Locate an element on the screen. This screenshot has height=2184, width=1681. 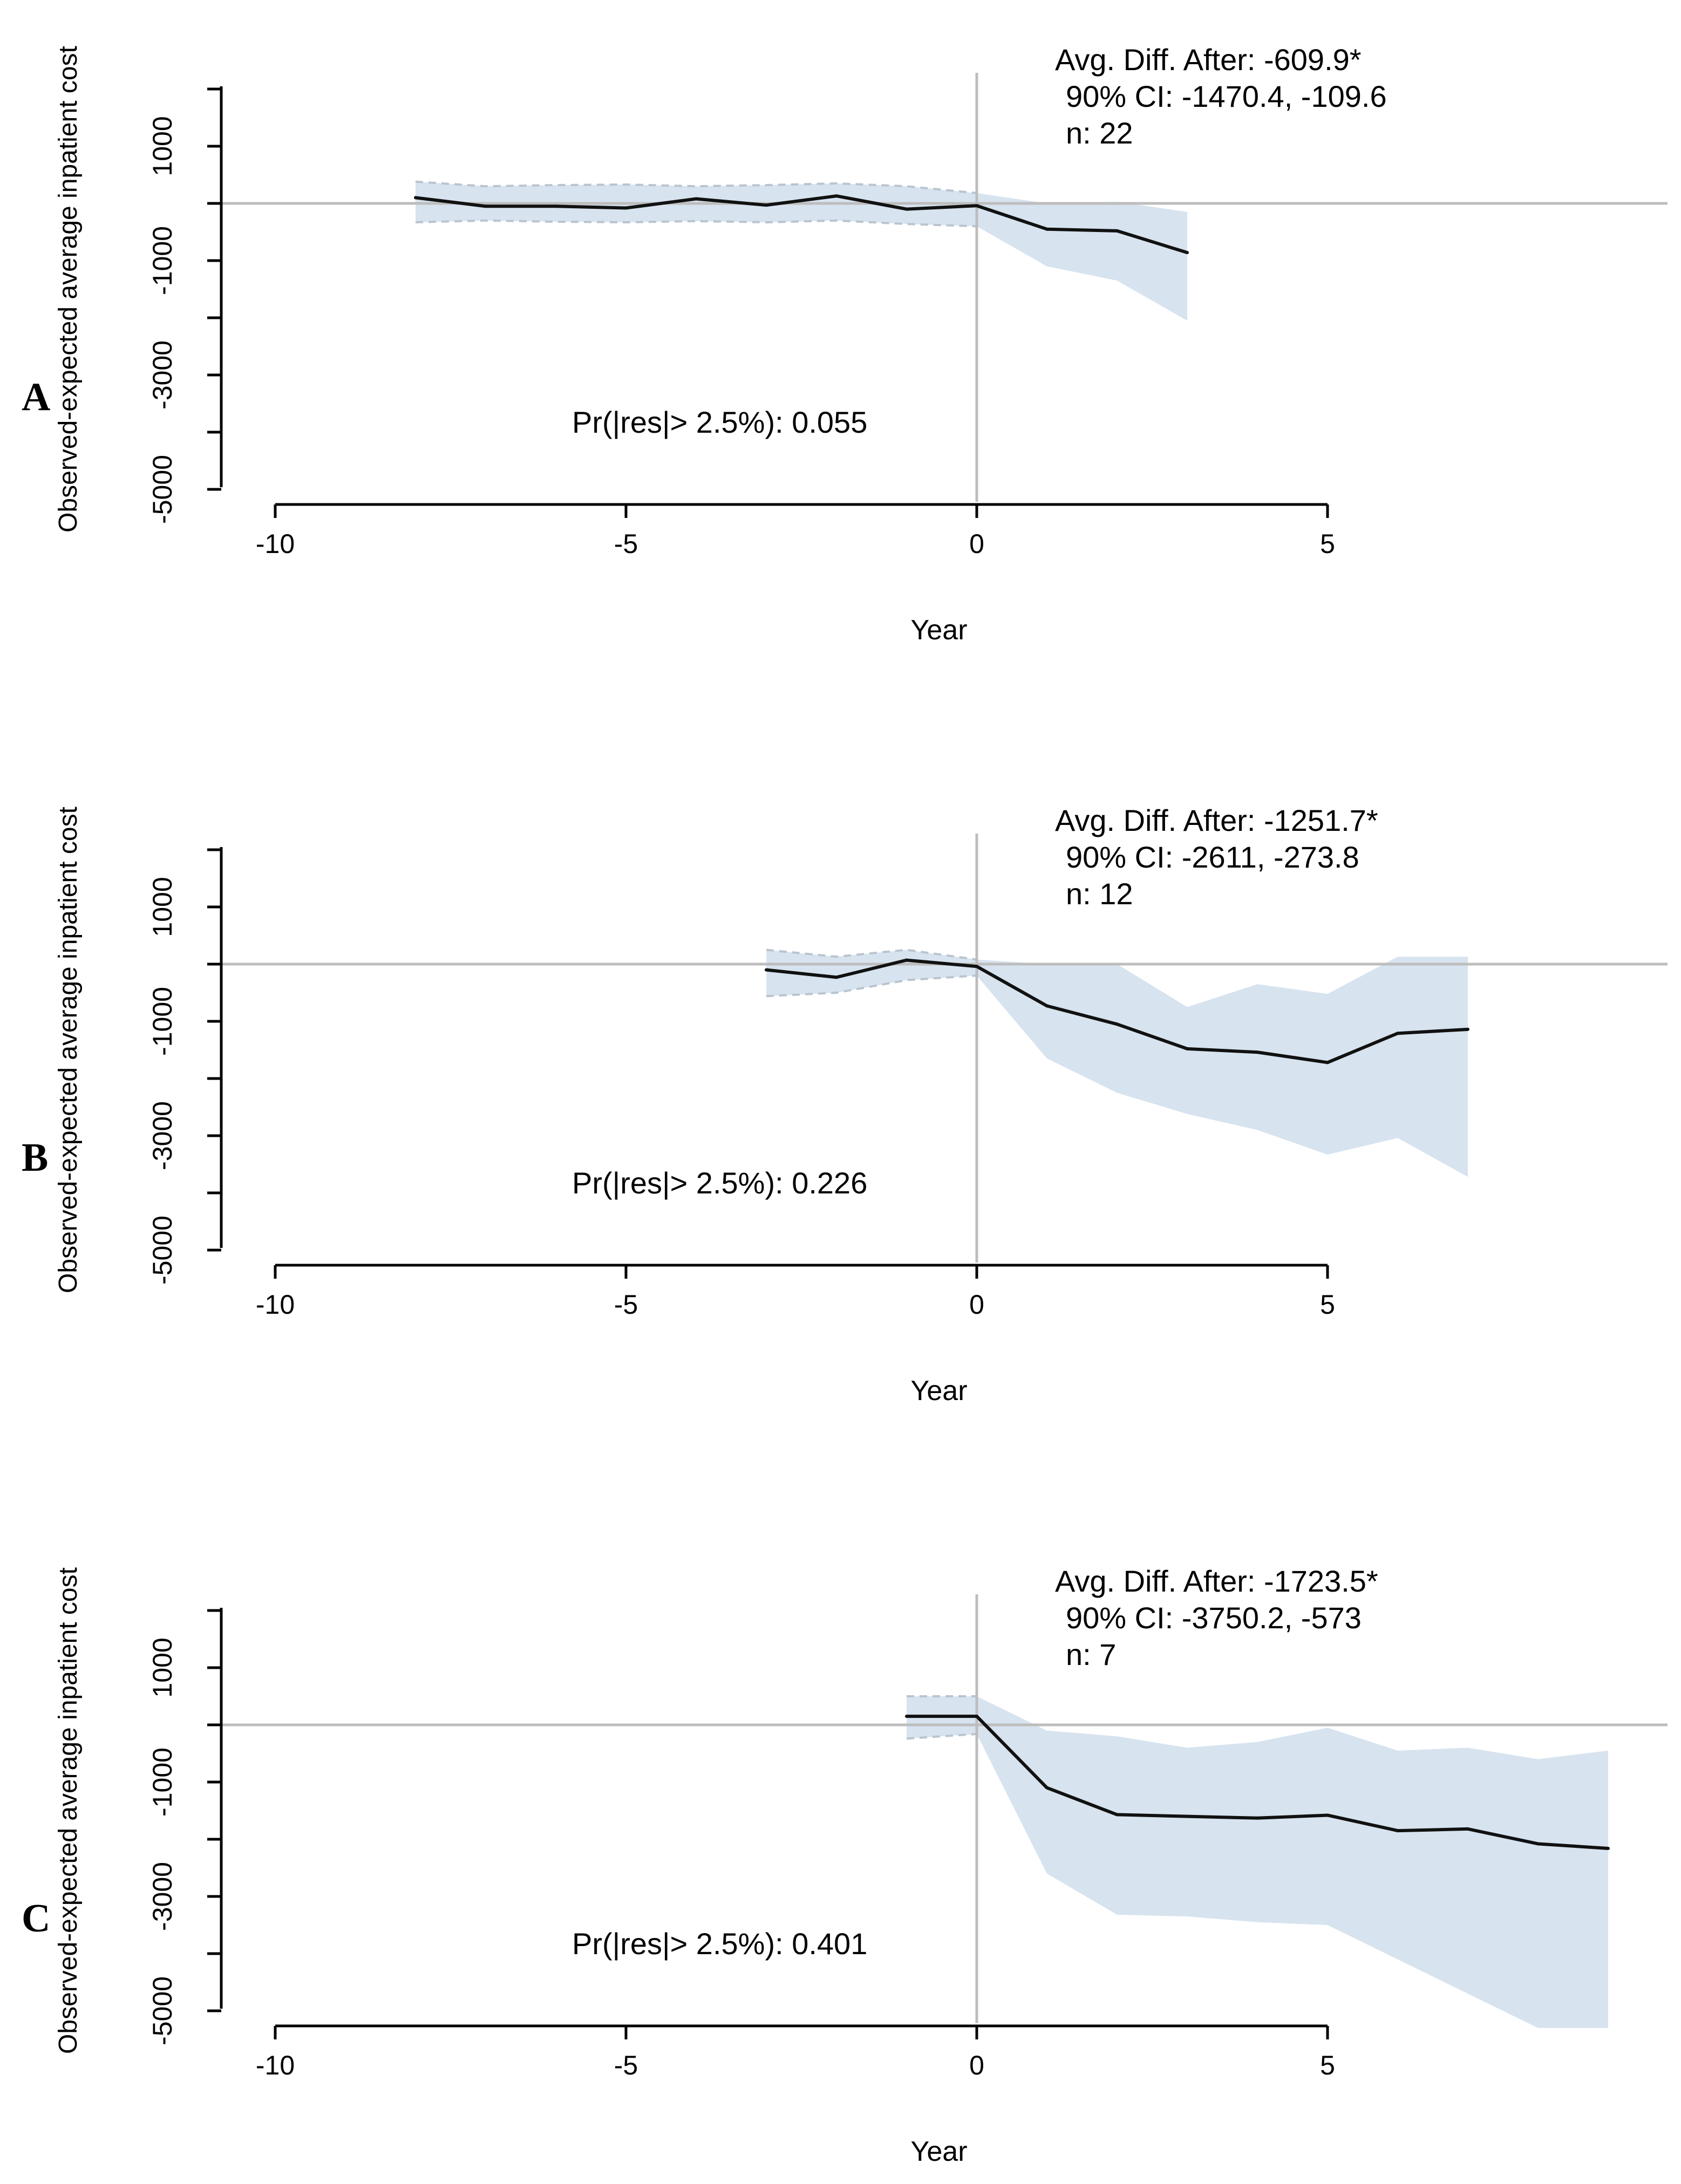
avg-diff-annotation: Avg. Diff. After: -1723.5* is located at coordinates (1216, 1581).